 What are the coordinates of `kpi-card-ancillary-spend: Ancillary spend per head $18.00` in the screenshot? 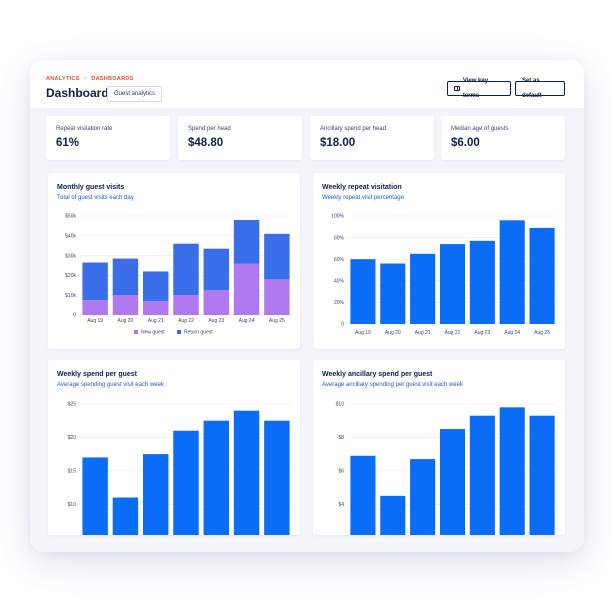 It's located at (372, 138).